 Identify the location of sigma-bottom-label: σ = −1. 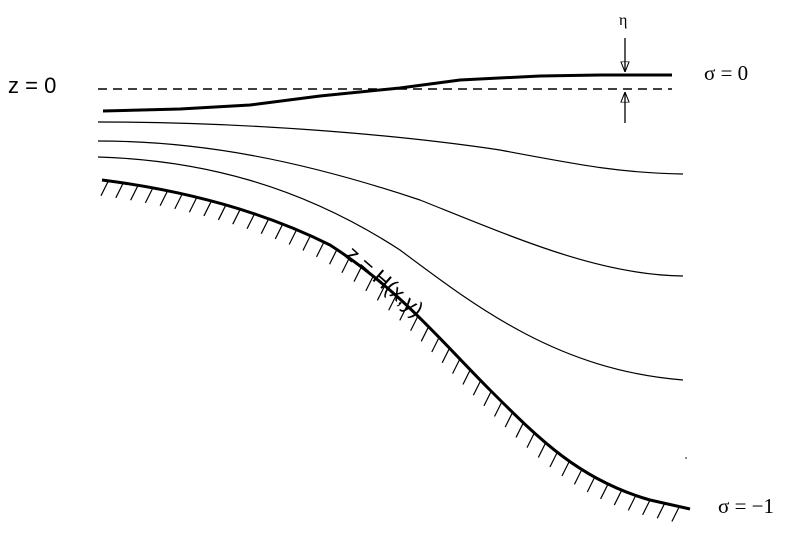
(746, 506).